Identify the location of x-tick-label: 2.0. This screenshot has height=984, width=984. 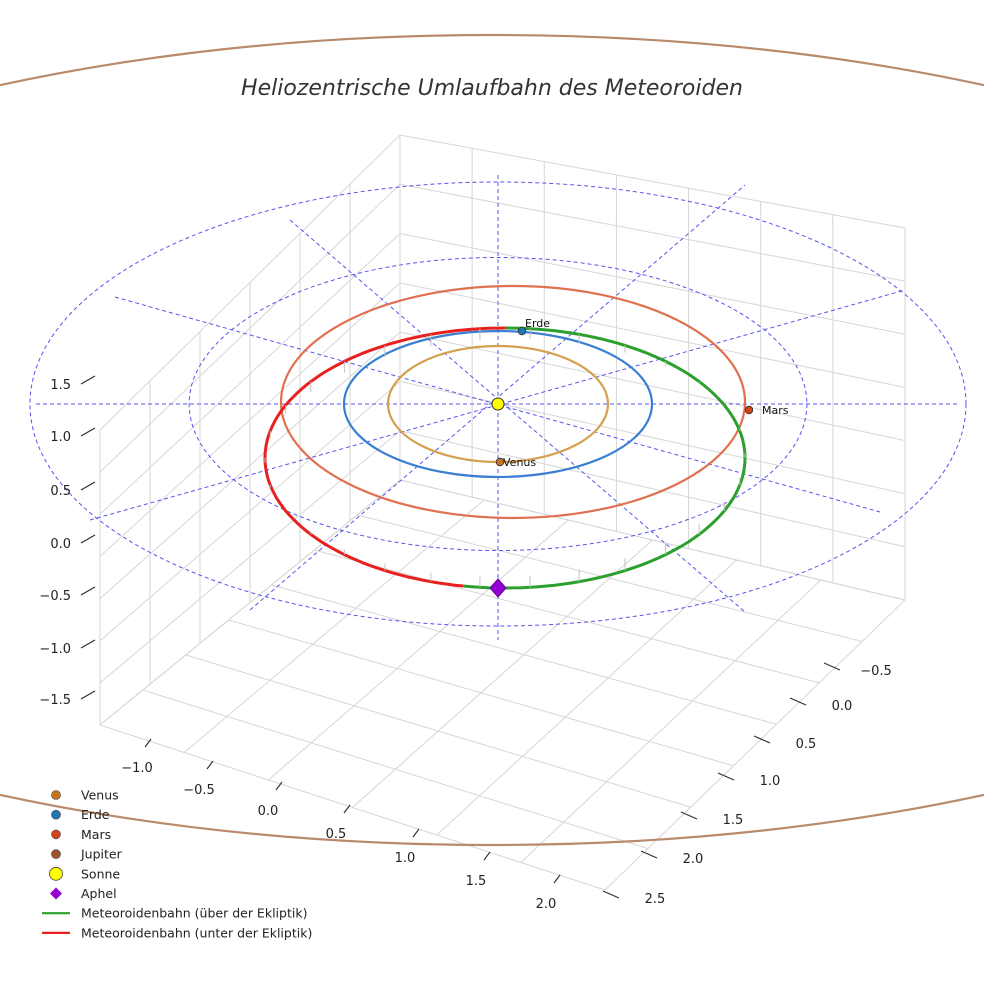
(546, 904).